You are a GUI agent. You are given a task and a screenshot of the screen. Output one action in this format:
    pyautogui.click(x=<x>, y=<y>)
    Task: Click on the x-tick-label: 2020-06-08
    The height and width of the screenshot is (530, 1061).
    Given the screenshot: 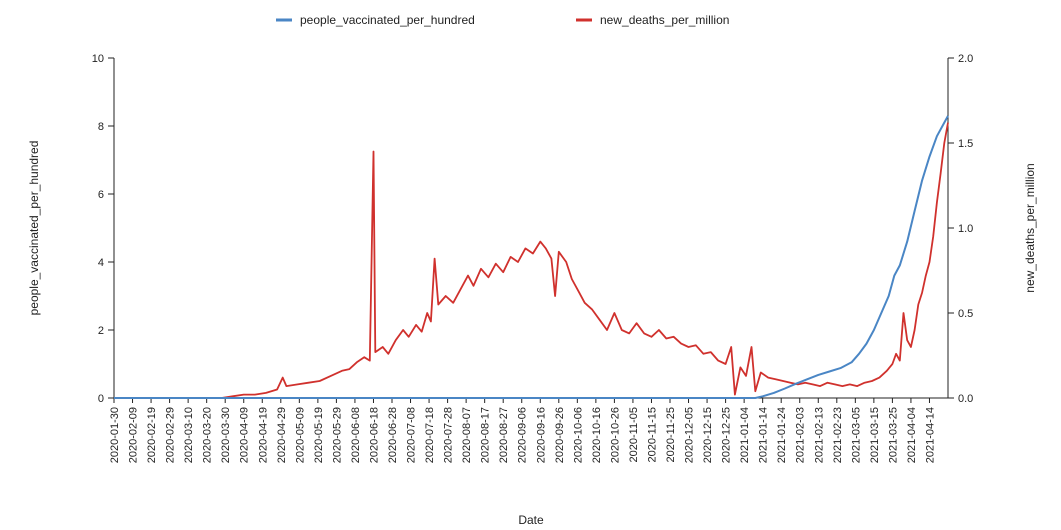 What is the action you would take?
    pyautogui.click(x=356, y=435)
    